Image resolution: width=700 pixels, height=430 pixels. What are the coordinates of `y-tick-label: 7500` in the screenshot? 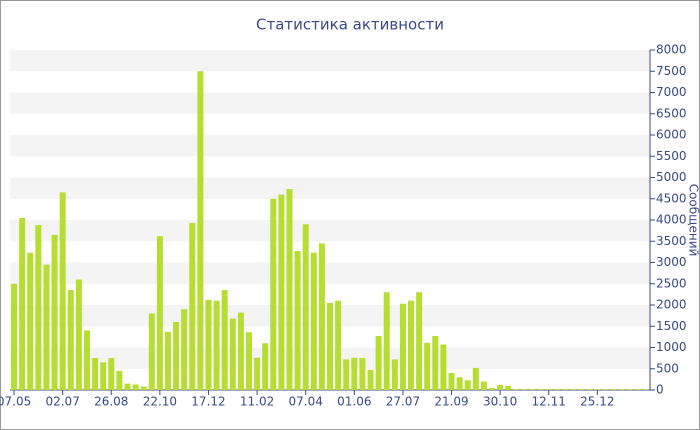 It's located at (671, 71).